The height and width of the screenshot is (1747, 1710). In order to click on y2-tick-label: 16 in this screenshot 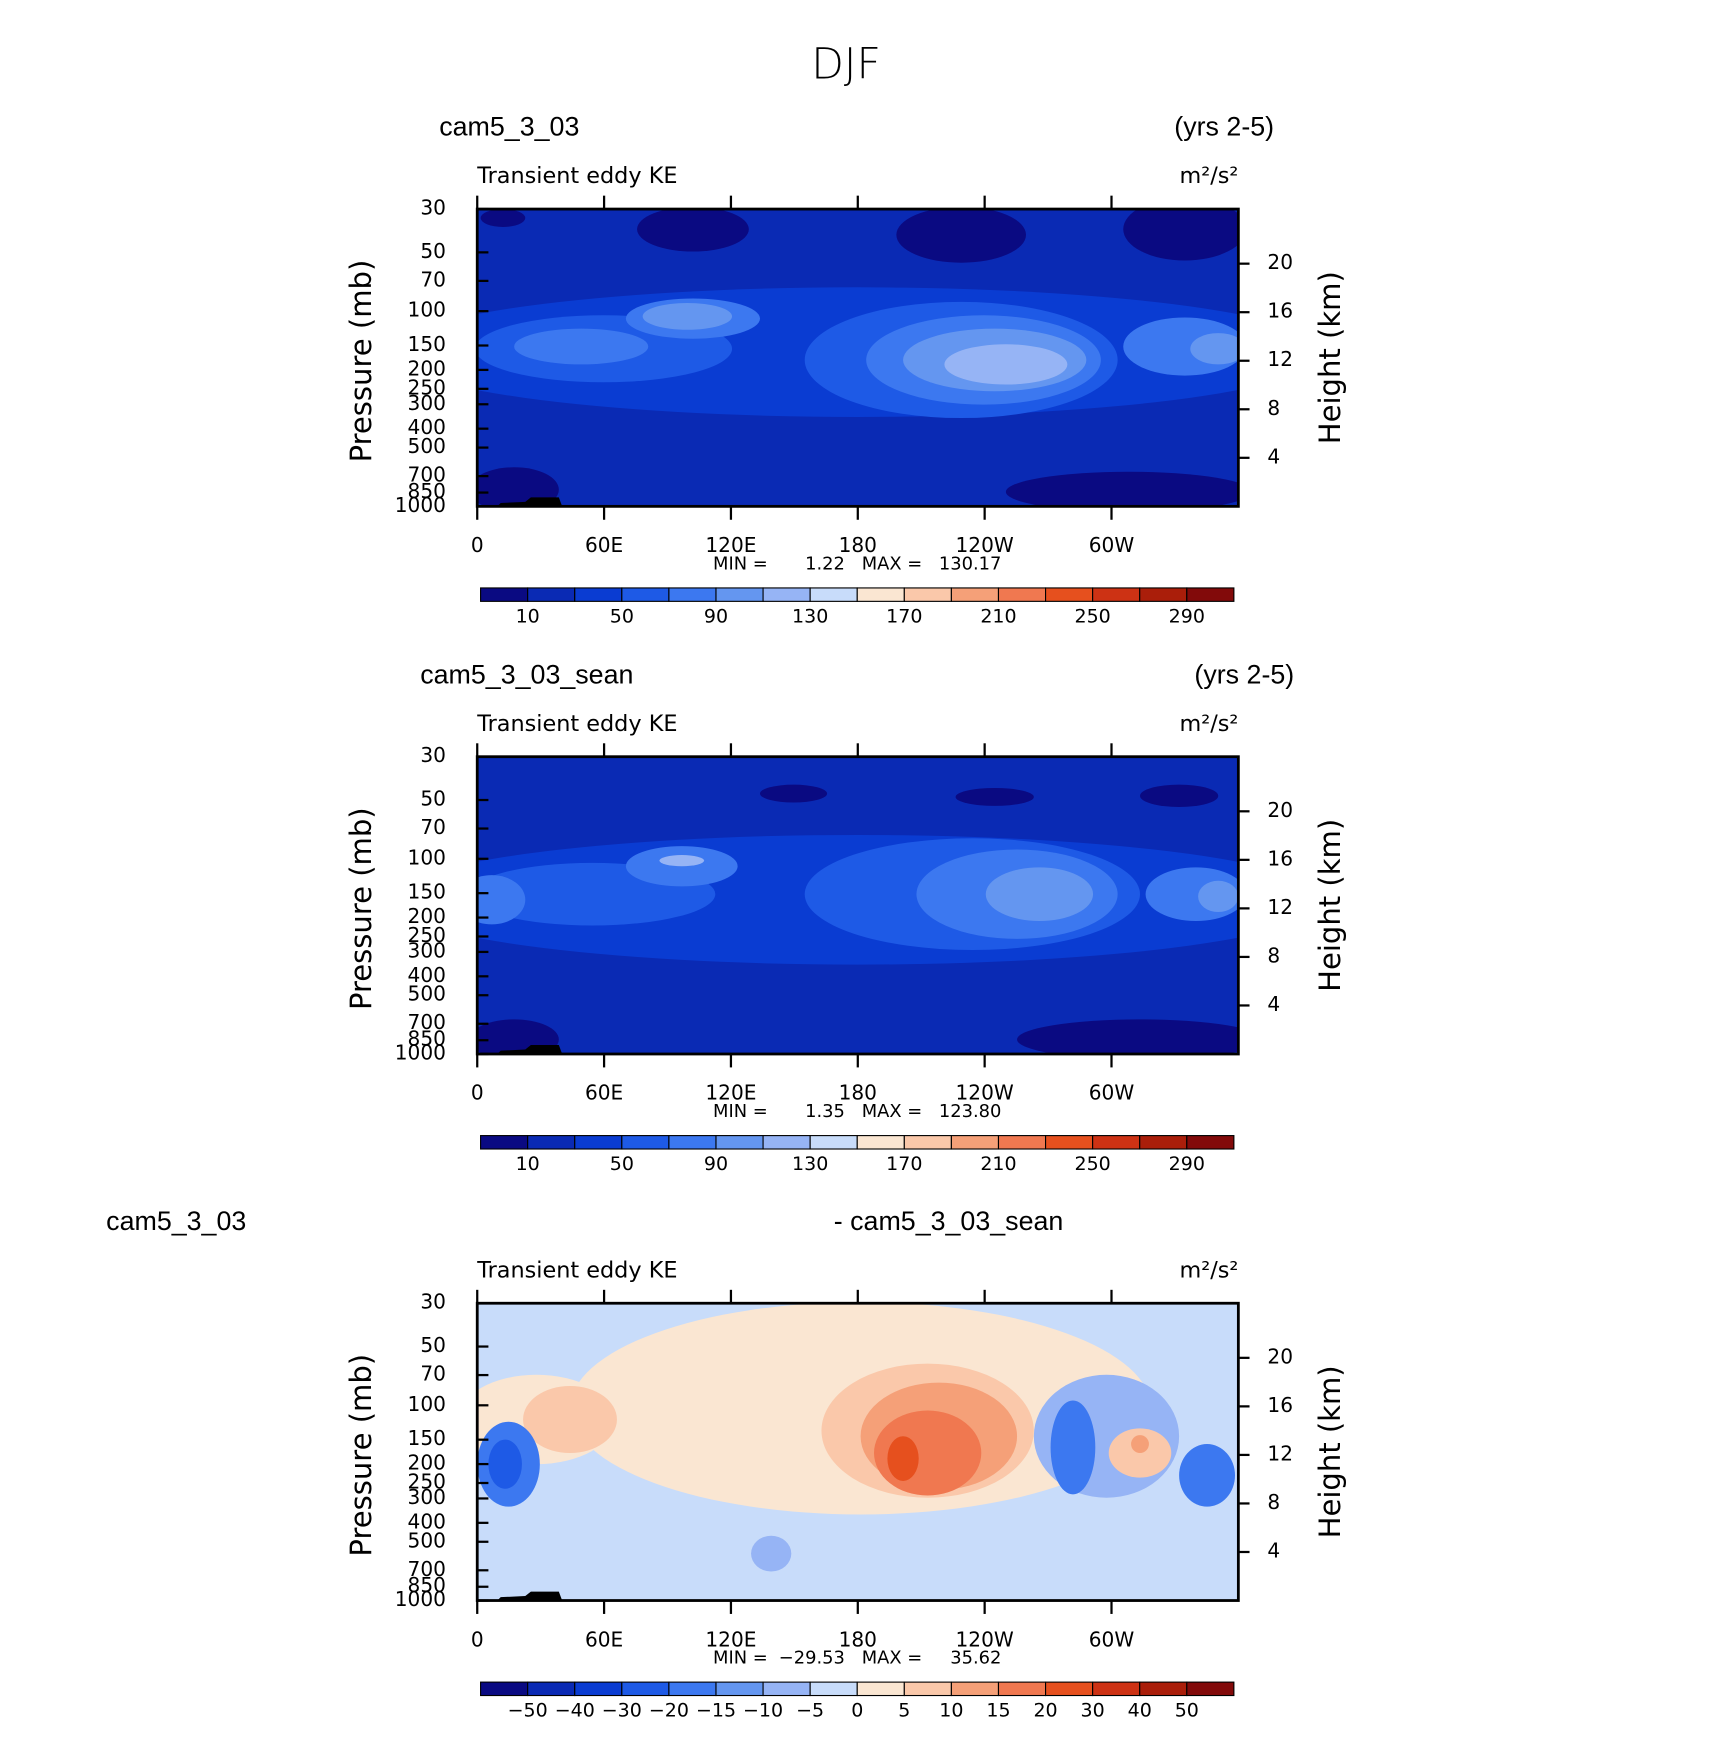, I will do `click(1280, 858)`.